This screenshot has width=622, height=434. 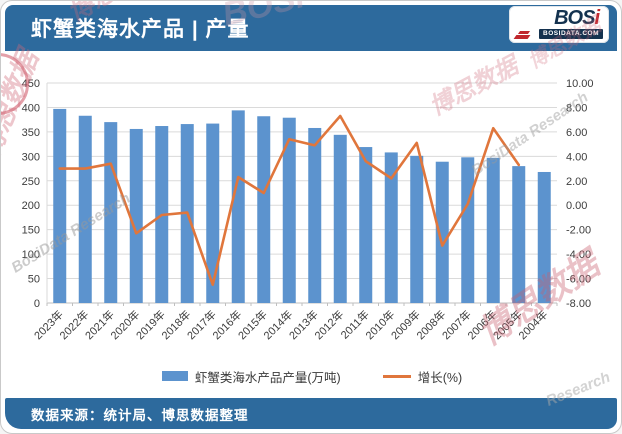 What do you see at coordinates (576, 108) in the screenshot?
I see `right-axis-tick-label: 8.00` at bounding box center [576, 108].